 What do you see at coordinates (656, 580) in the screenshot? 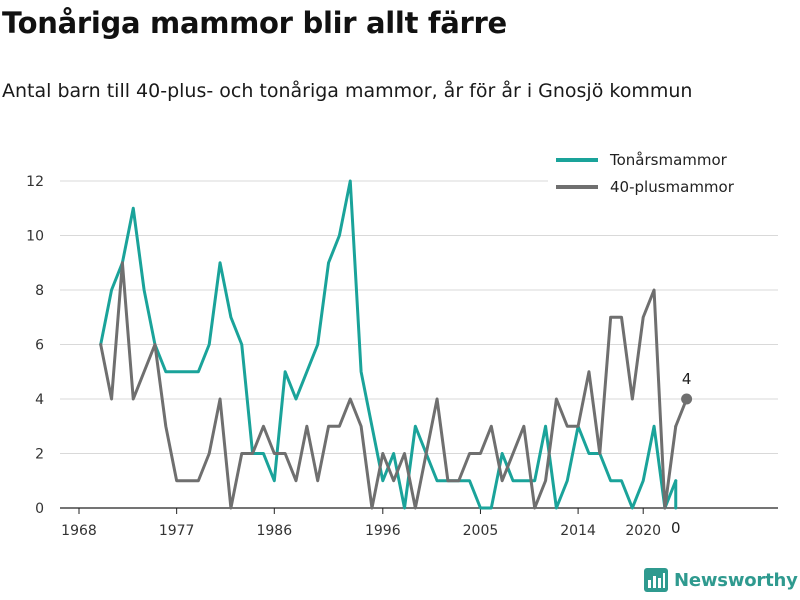
I see `newsworthy-logo-icon` at bounding box center [656, 580].